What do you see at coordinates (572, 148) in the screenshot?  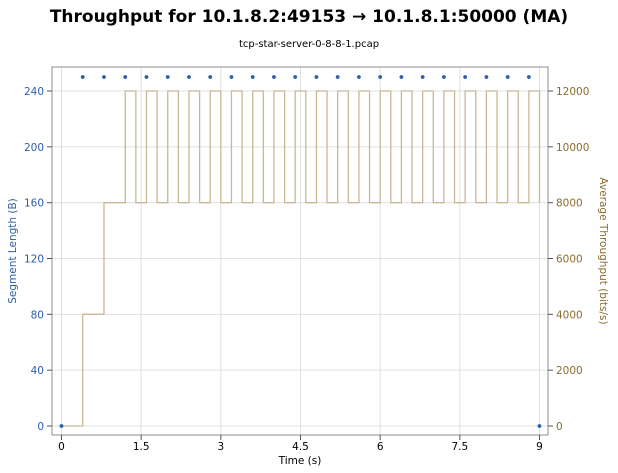 I see `y-right-tick-label: 10000` at bounding box center [572, 148].